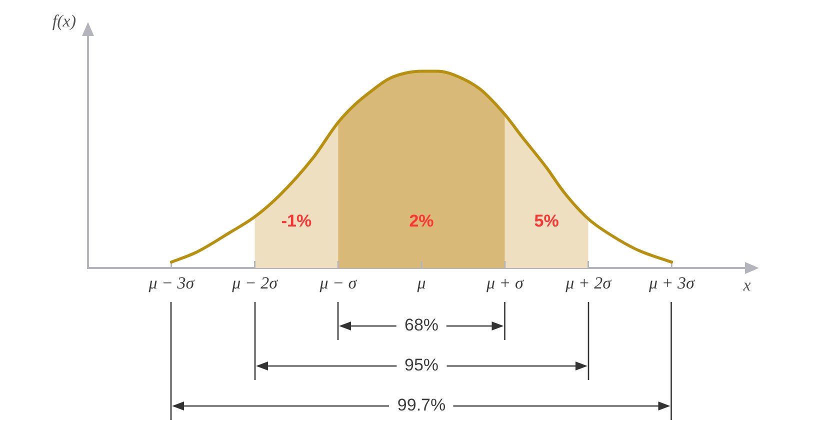 The height and width of the screenshot is (427, 824). Describe the element at coordinates (421, 365) in the screenshot. I see `text: 95%` at that location.